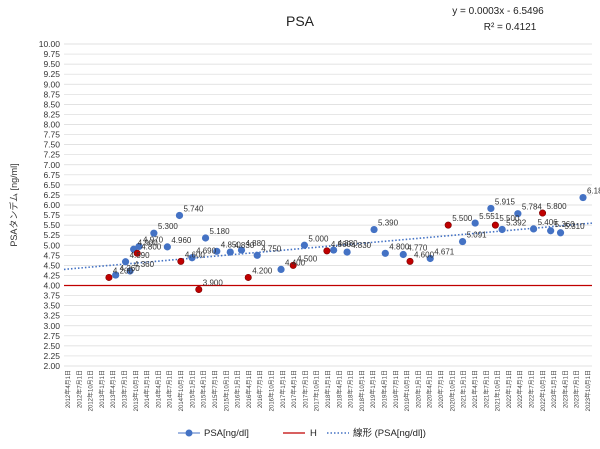 The height and width of the screenshot is (449, 600). I want to click on x-tick-label: 2015年4月1日, so click(204, 389).